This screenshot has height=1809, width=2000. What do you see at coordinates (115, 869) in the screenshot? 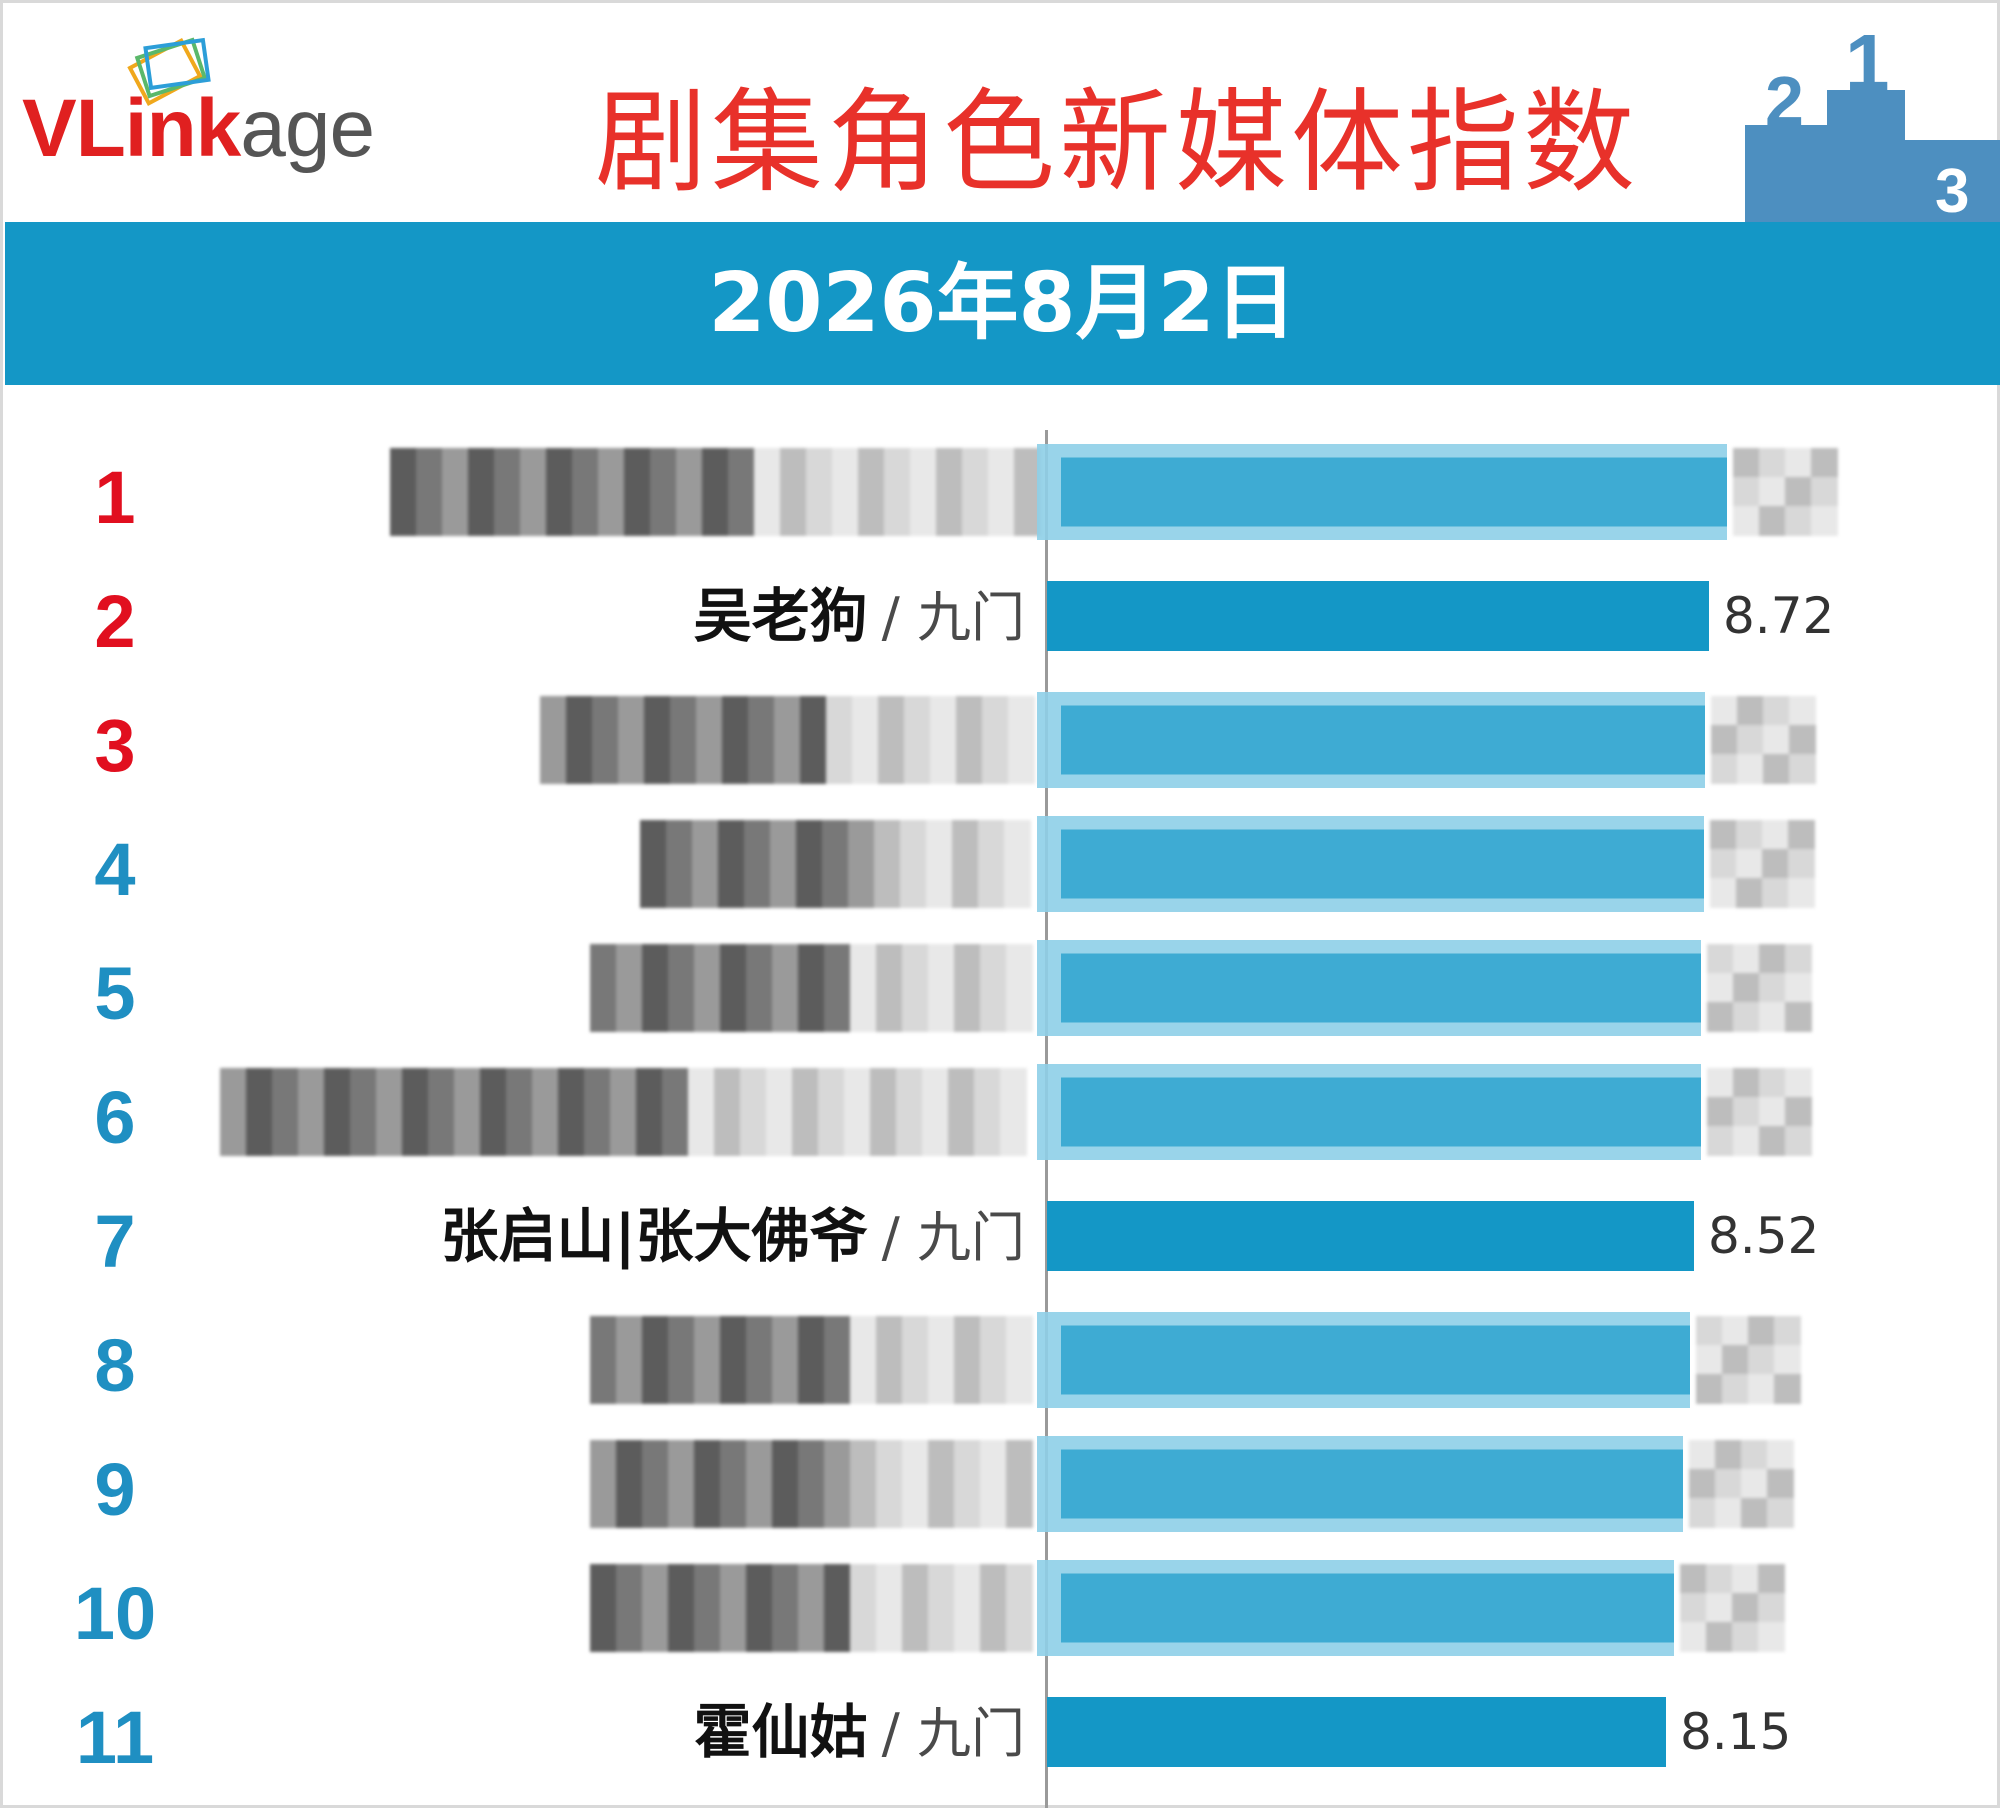
I see `rank-label: 4` at bounding box center [115, 869].